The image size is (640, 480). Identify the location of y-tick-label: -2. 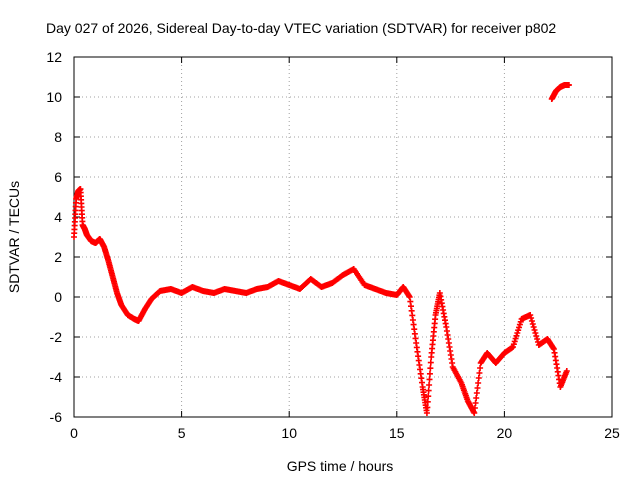
(56, 337).